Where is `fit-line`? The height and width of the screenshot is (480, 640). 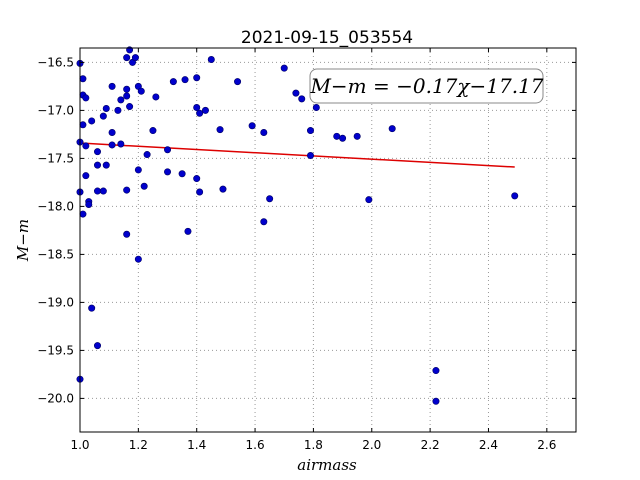 fit-line is located at coordinates (297, 155).